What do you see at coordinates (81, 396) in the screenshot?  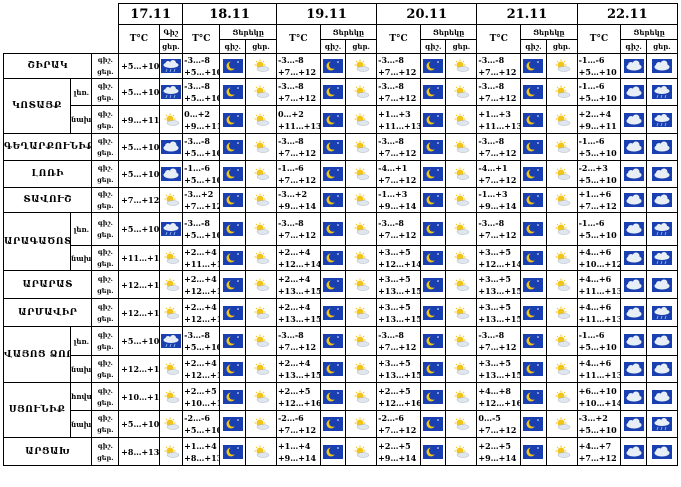 I see `region-subzone: հովտ.` at bounding box center [81, 396].